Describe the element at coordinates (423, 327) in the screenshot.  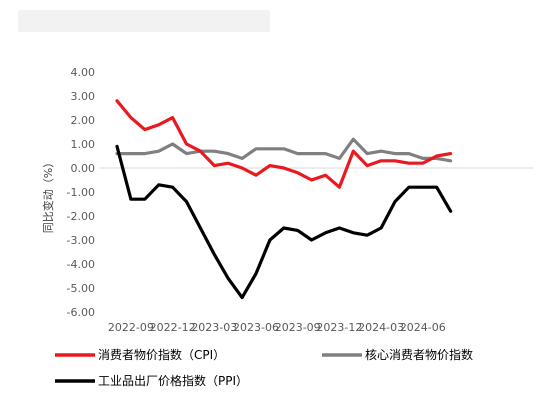
I see `x-tick-label: 2024-06` at that location.